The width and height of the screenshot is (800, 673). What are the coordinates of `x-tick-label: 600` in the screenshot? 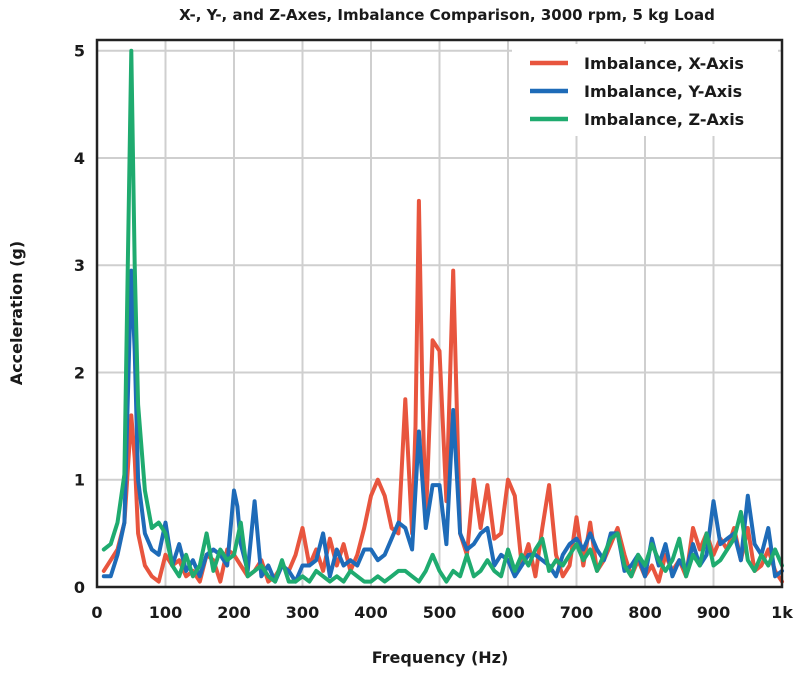 It's located at (507, 612).